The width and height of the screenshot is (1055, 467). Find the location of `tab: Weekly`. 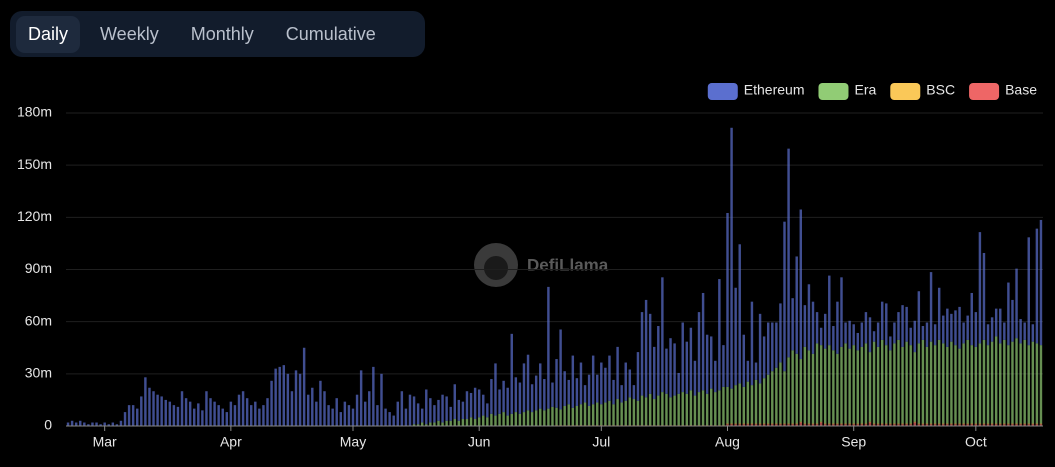

tab: Weekly is located at coordinates (129, 33).